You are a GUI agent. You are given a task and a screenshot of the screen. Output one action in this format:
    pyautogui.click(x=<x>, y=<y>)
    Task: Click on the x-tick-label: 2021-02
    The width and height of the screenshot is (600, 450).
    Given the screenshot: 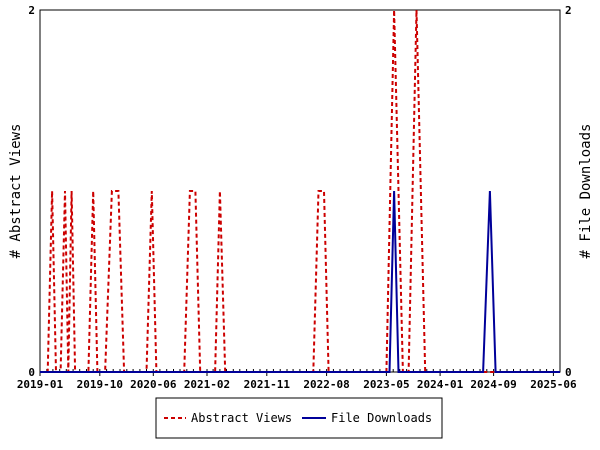 What is the action you would take?
    pyautogui.click(x=207, y=384)
    